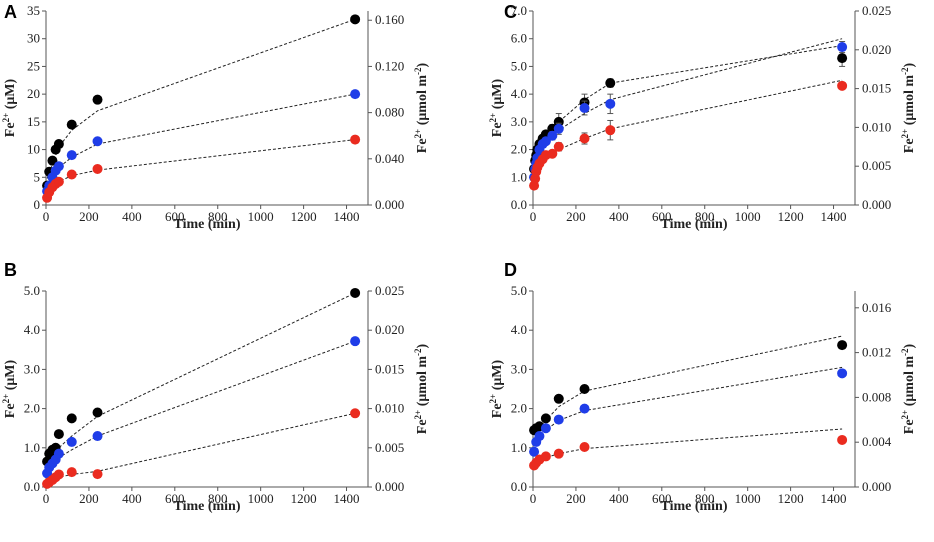 Image resolution: width=934 pixels, height=542 pixels. Describe the element at coordinates (876, 486) in the screenshot. I see `y-right-tick-label: 0.000` at that location.